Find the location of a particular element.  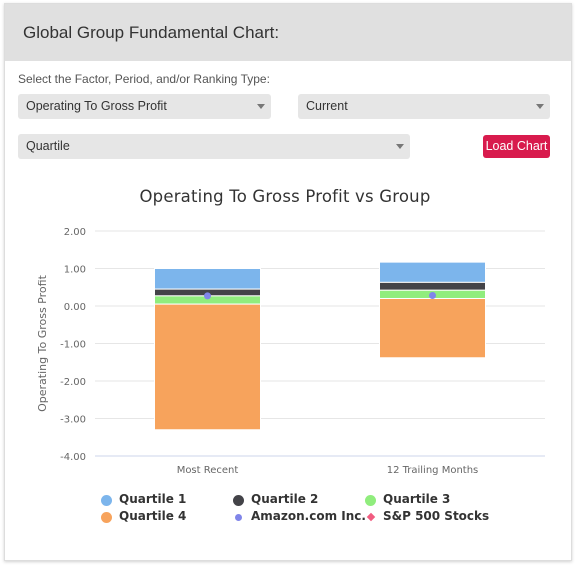

y-tick-label: -2.00 is located at coordinates (73, 382).